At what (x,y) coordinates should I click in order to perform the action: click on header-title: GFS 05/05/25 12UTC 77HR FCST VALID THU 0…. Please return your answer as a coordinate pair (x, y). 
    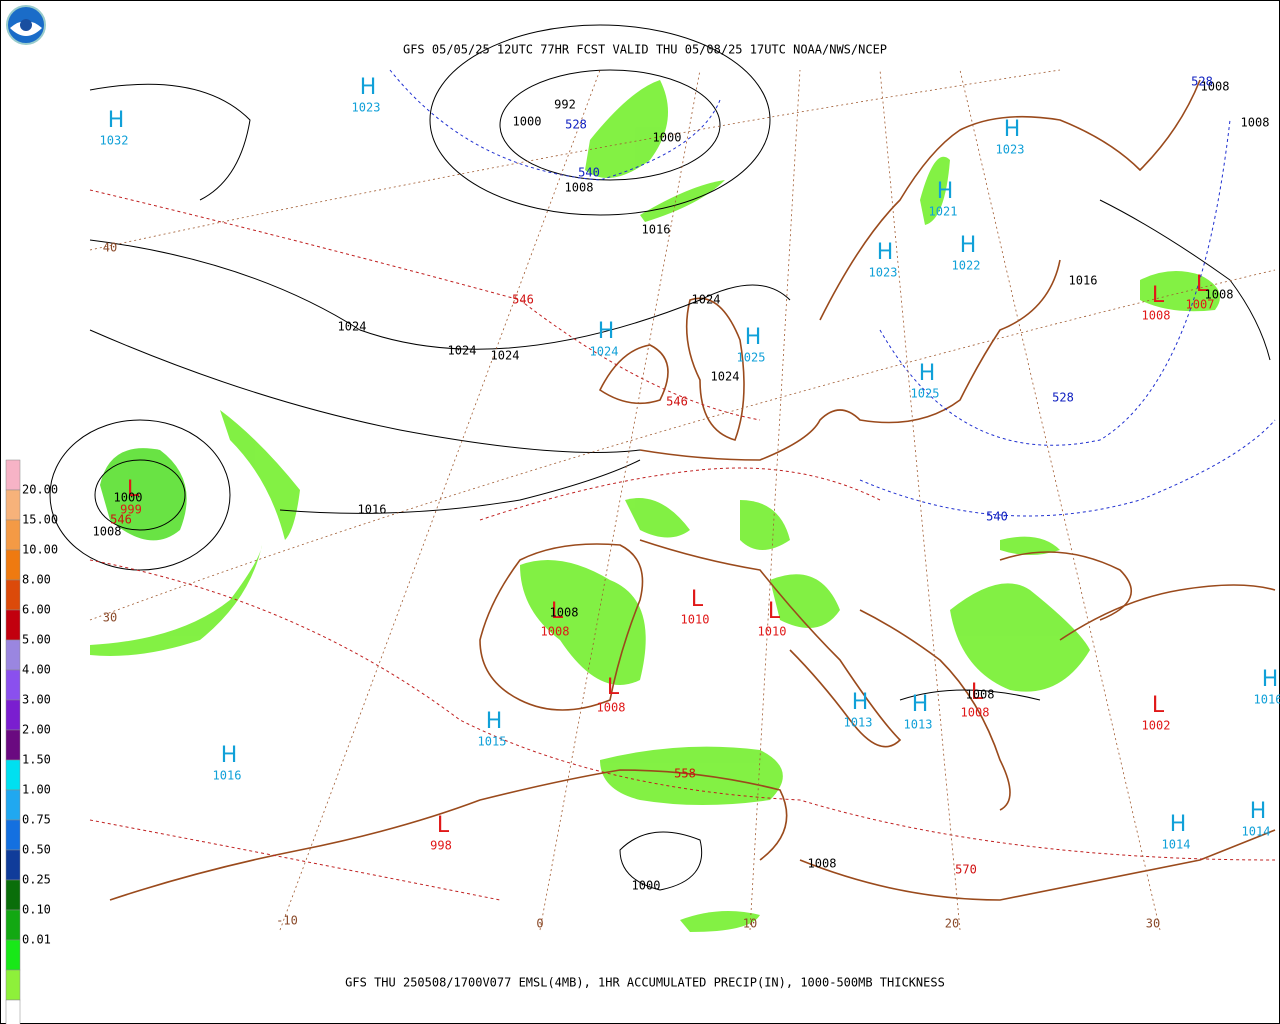
    Looking at the image, I should click on (645, 50).